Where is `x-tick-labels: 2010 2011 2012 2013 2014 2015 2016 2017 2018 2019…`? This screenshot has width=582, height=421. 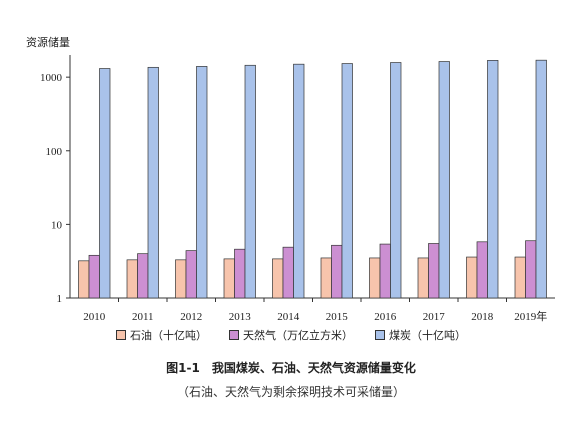
x-tick-labels: 2010 2011 2012 2013 2014 2015 2016 2017 2018 2019… is located at coordinates (315, 316).